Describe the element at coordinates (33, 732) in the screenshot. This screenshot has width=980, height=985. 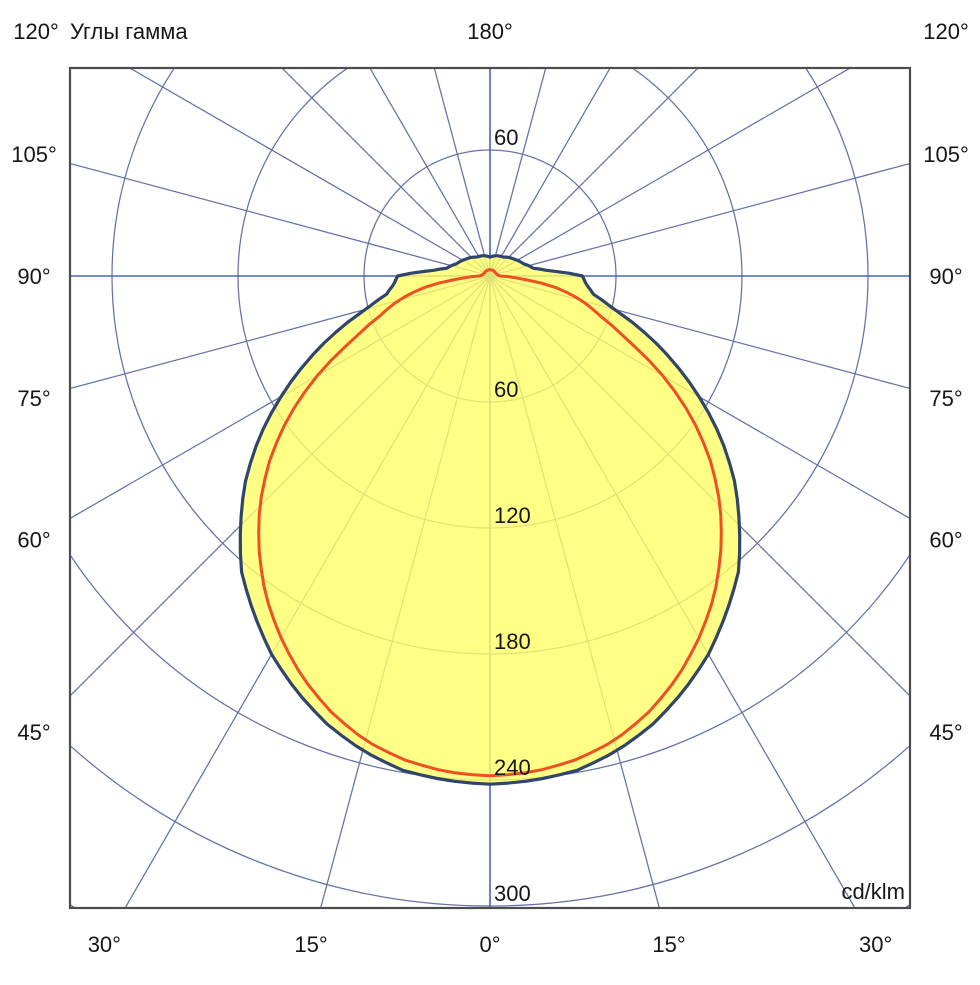
I see `gamma-label-left-45: 45°` at that location.